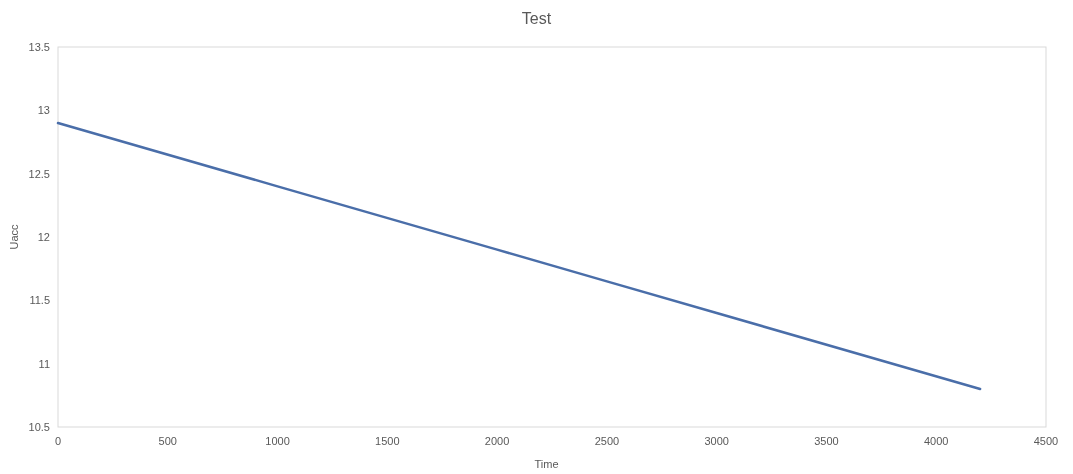  What do you see at coordinates (936, 441) in the screenshot?
I see `x-tick-label: 4000` at bounding box center [936, 441].